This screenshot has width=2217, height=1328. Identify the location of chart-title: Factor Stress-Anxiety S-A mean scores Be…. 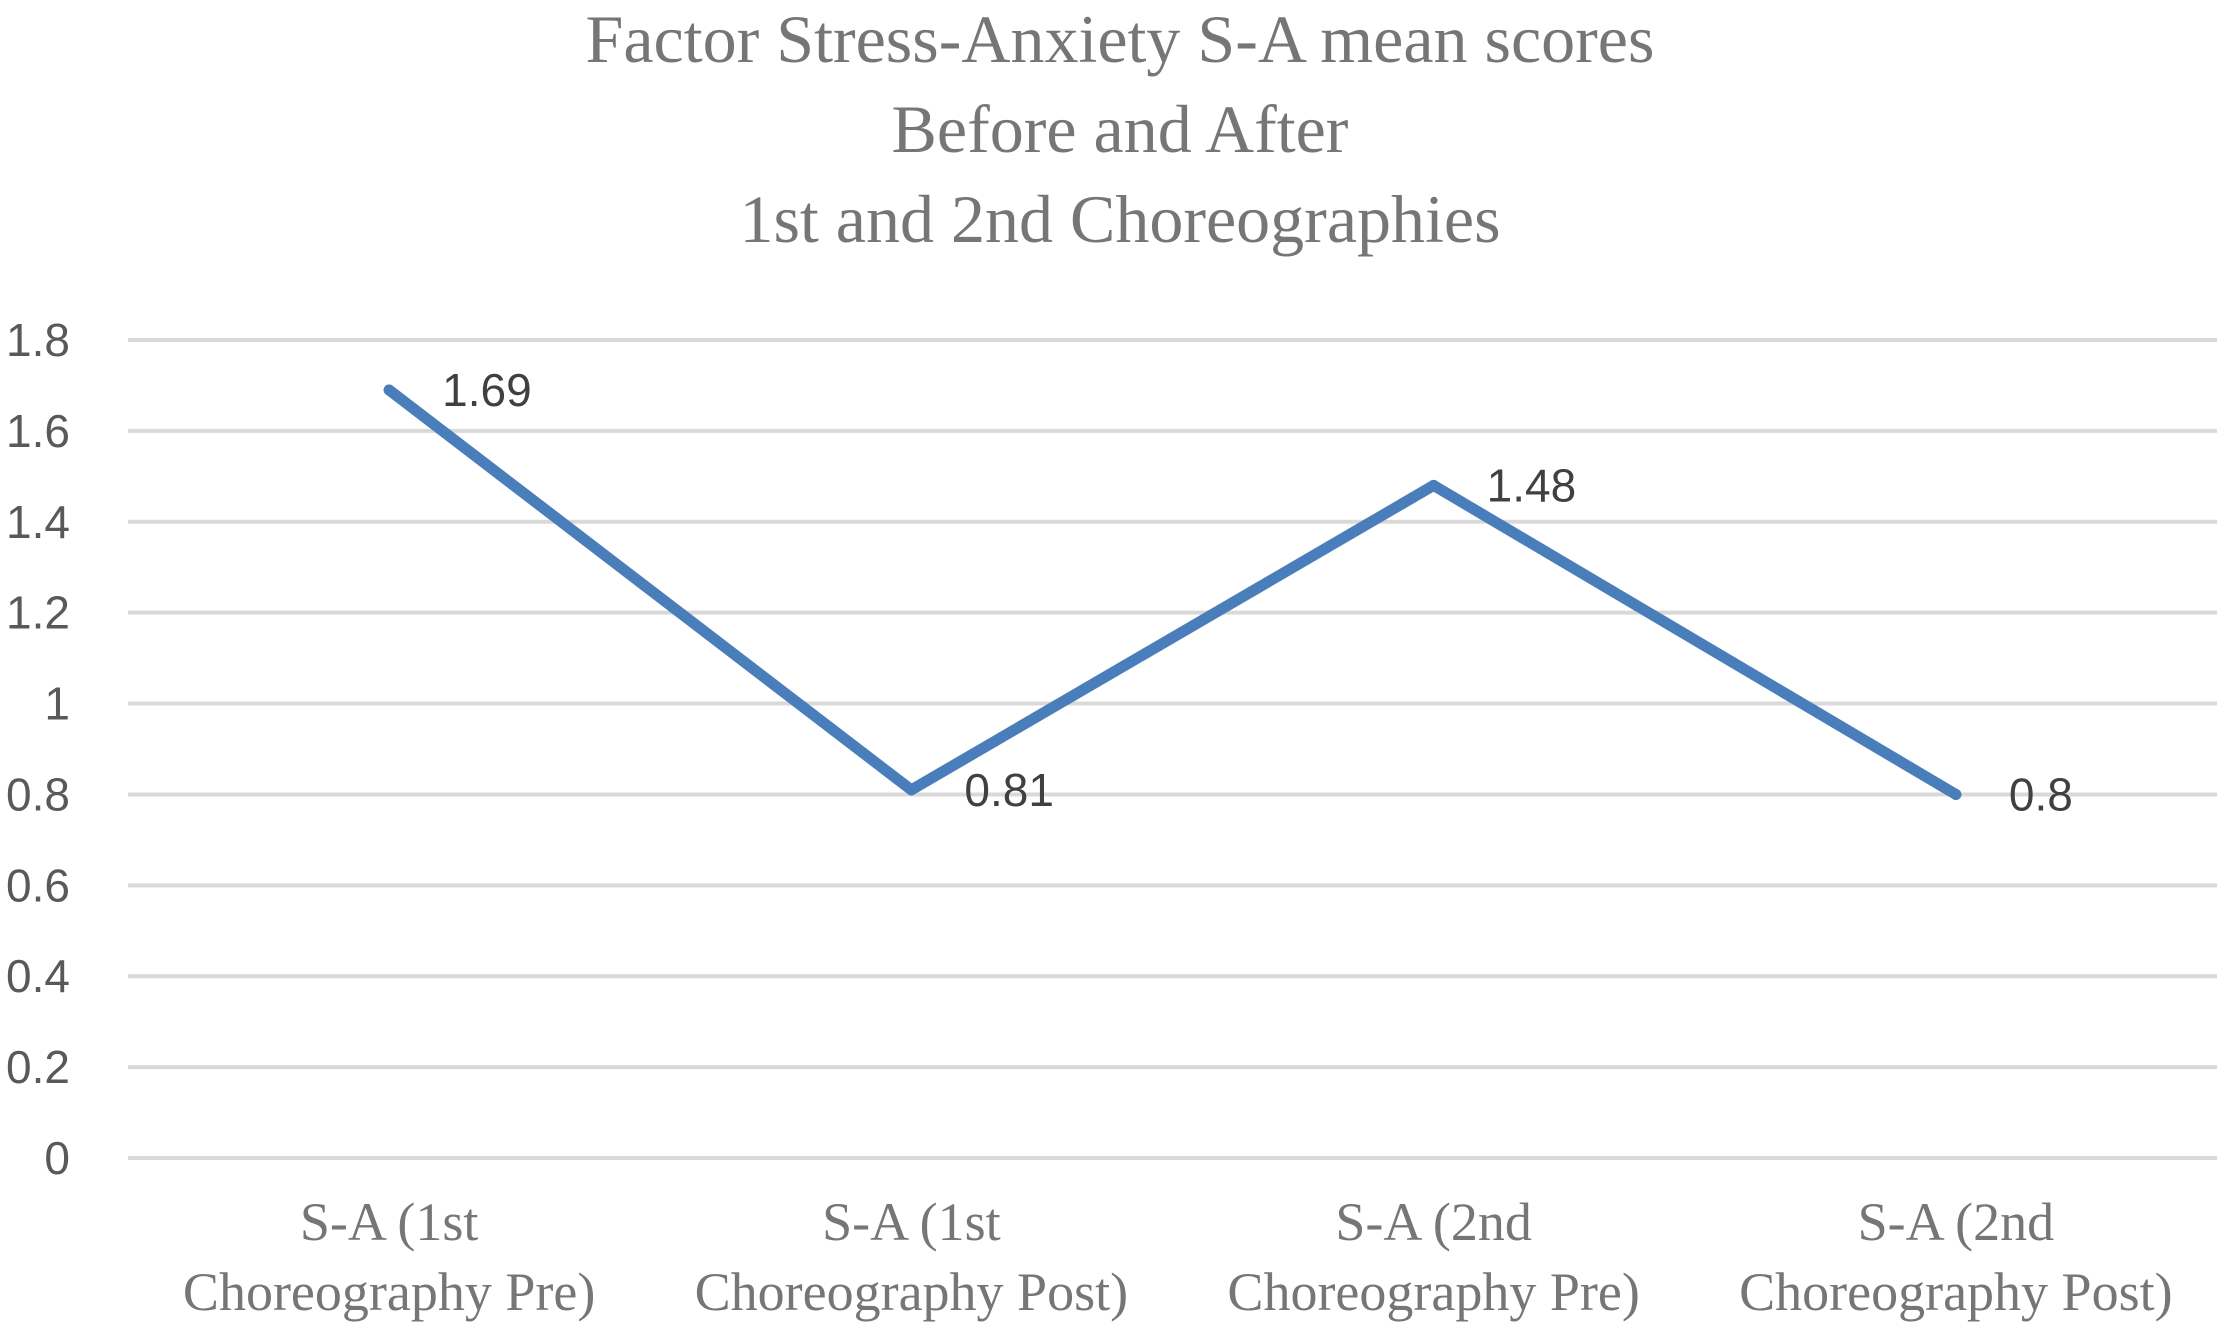
(1120, 129).